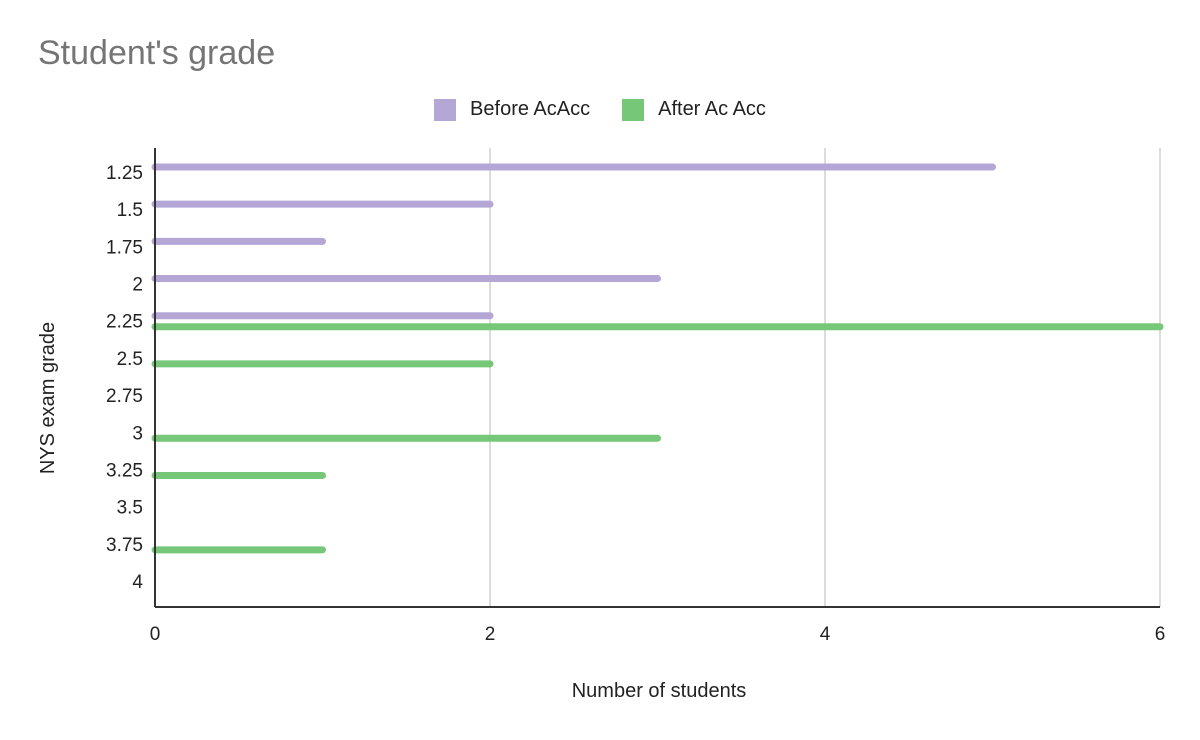 This screenshot has width=1200, height=740. Describe the element at coordinates (1160, 634) in the screenshot. I see `x-tick-label: 6` at that location.